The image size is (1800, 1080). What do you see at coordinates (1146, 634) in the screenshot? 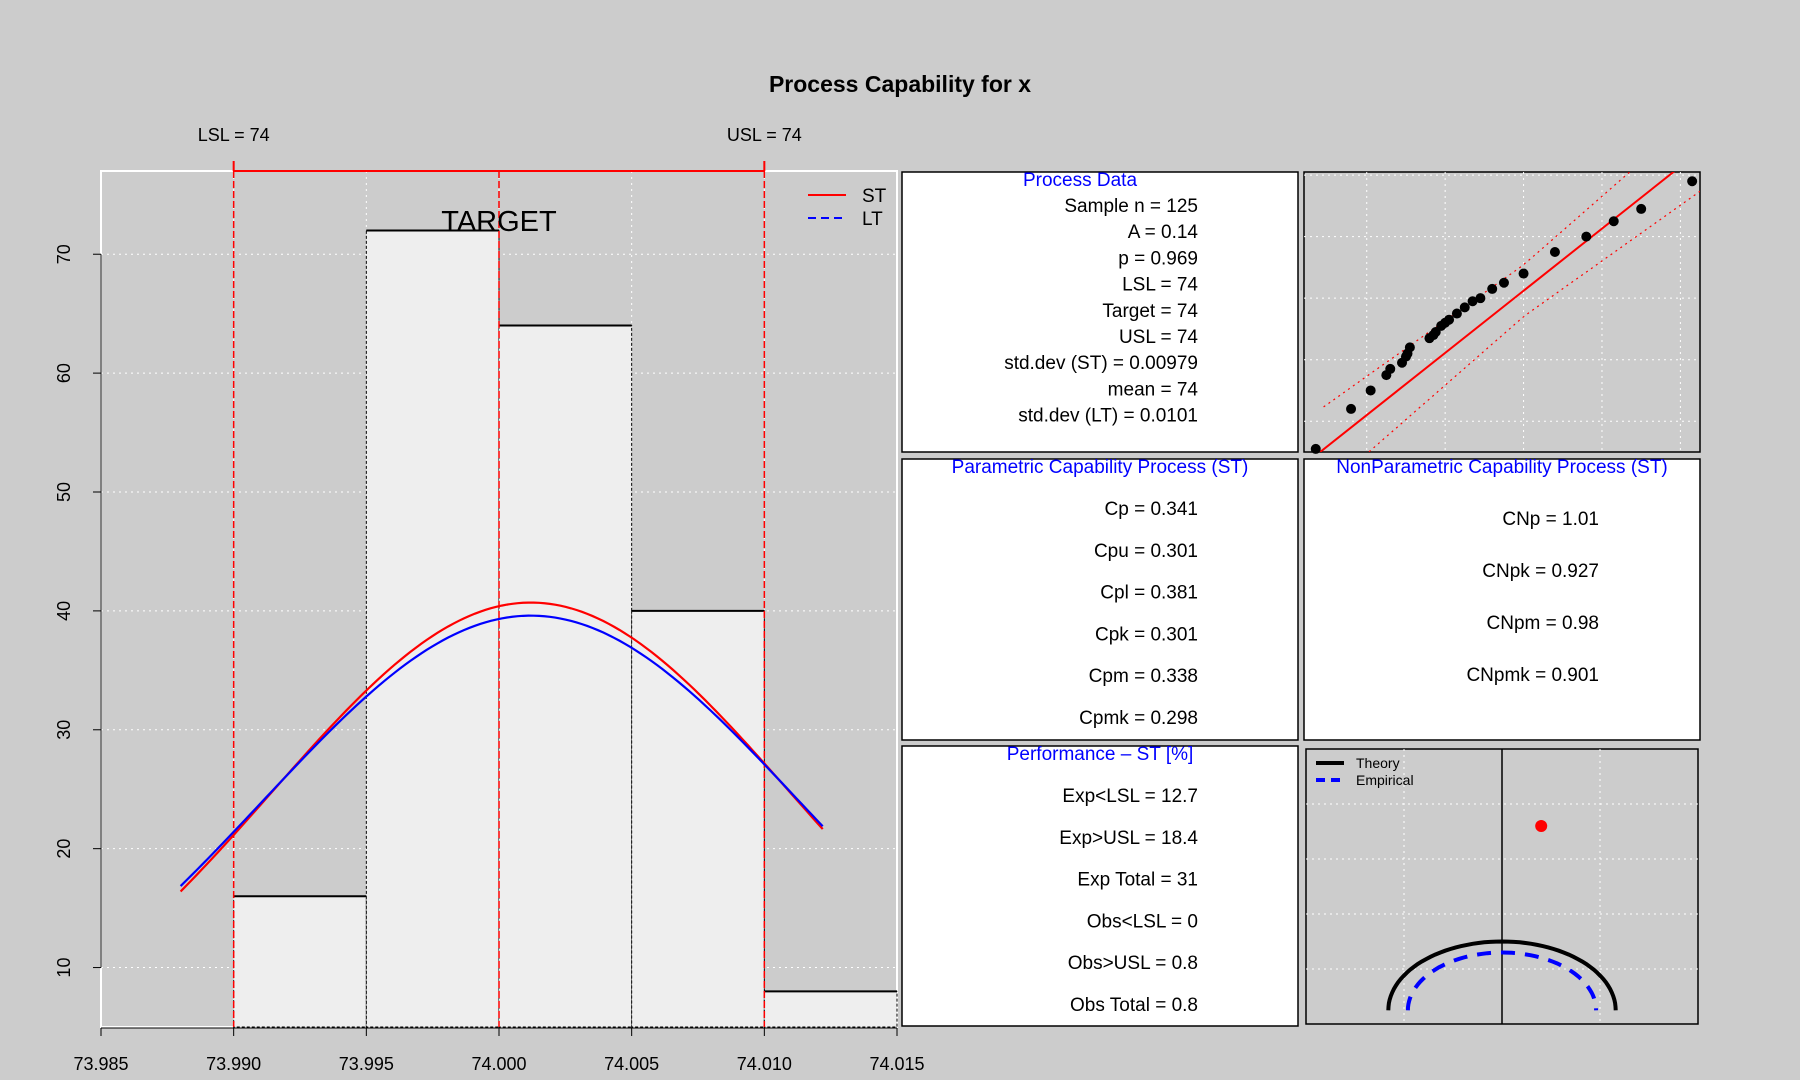
I see `panel-line: Cpk = 0.301` at bounding box center [1146, 634].